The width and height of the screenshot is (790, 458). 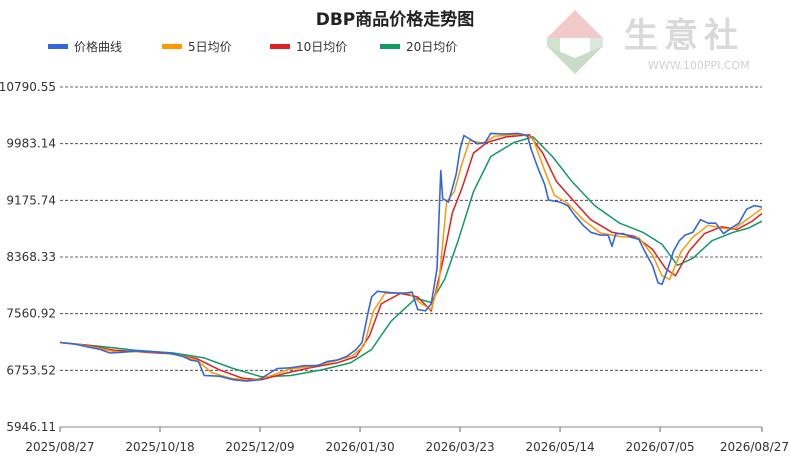 I want to click on chart-title: DBP商品价格走势图, so click(x=395, y=19).